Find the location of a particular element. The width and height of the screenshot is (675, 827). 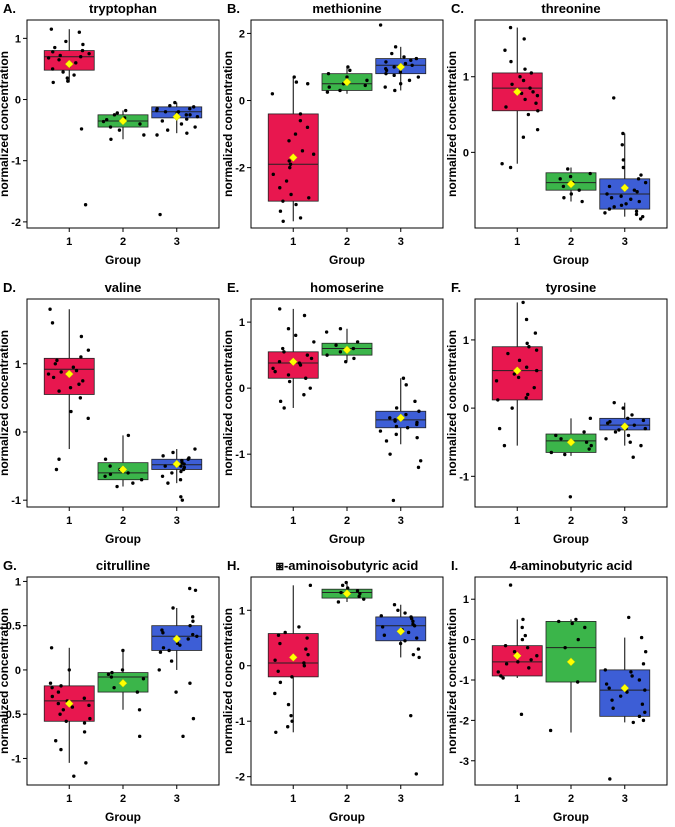

y-axis-label: normalized concentration is located at coordinates (228, 681).